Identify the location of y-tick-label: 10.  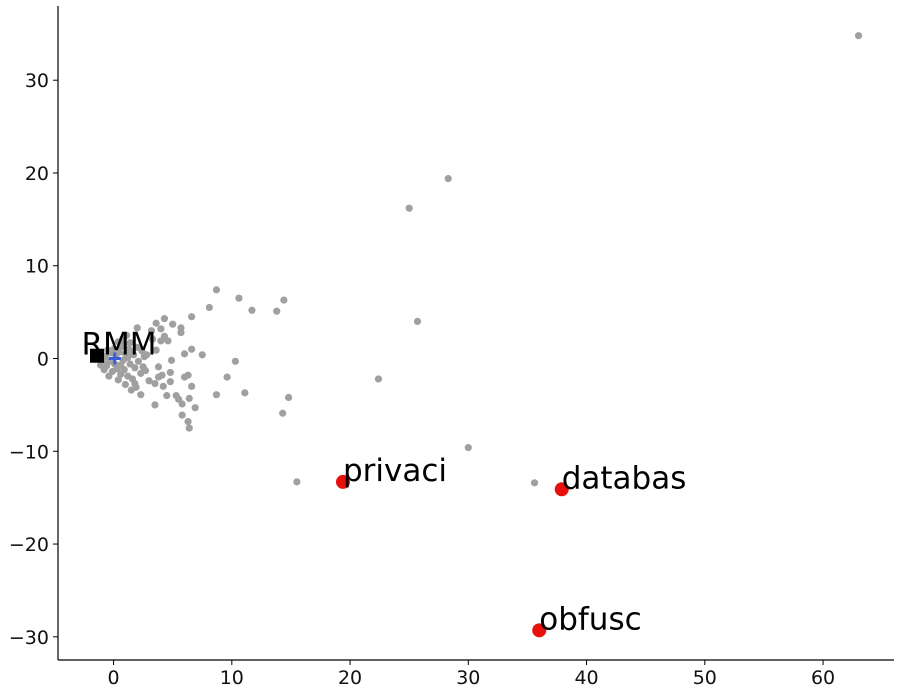
(37, 267).